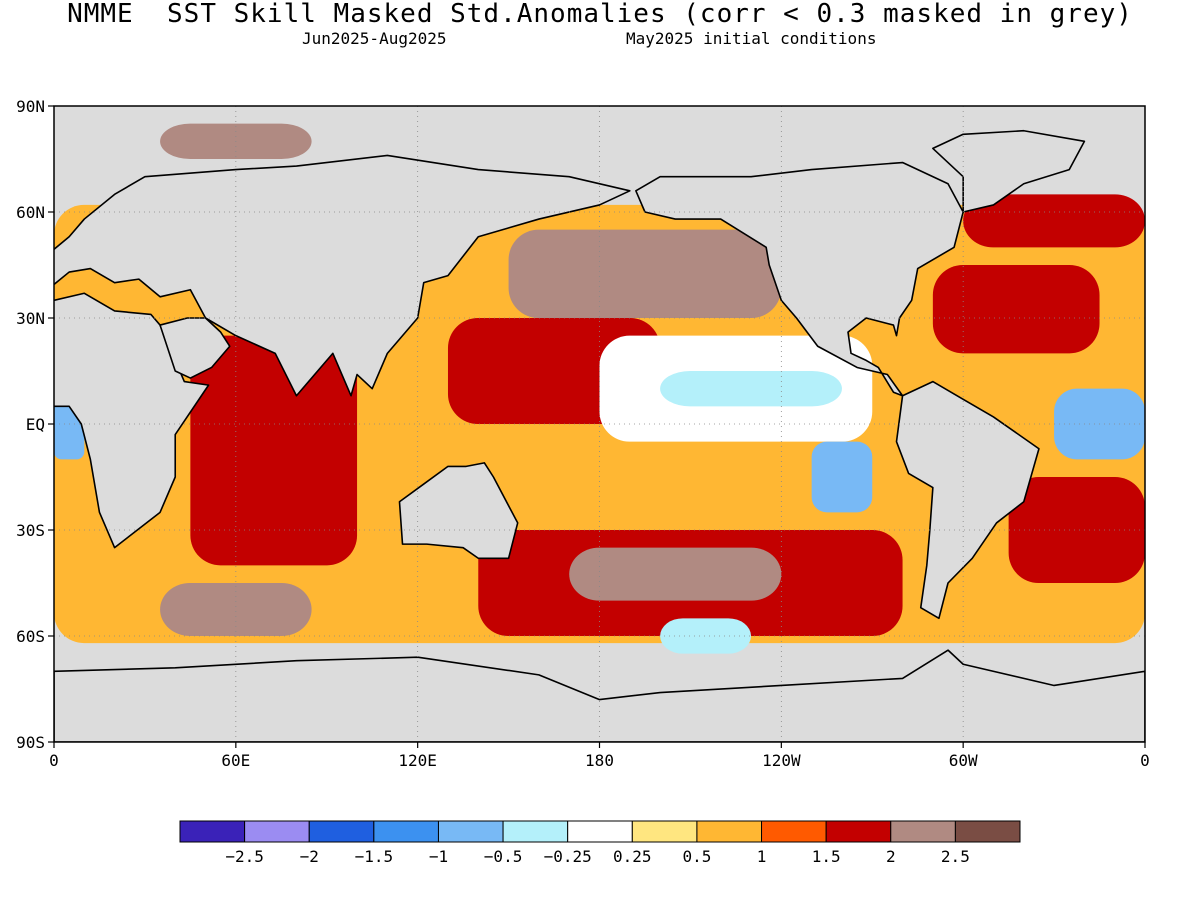  I want to click on lat-tick-label: 30S, so click(30, 530).